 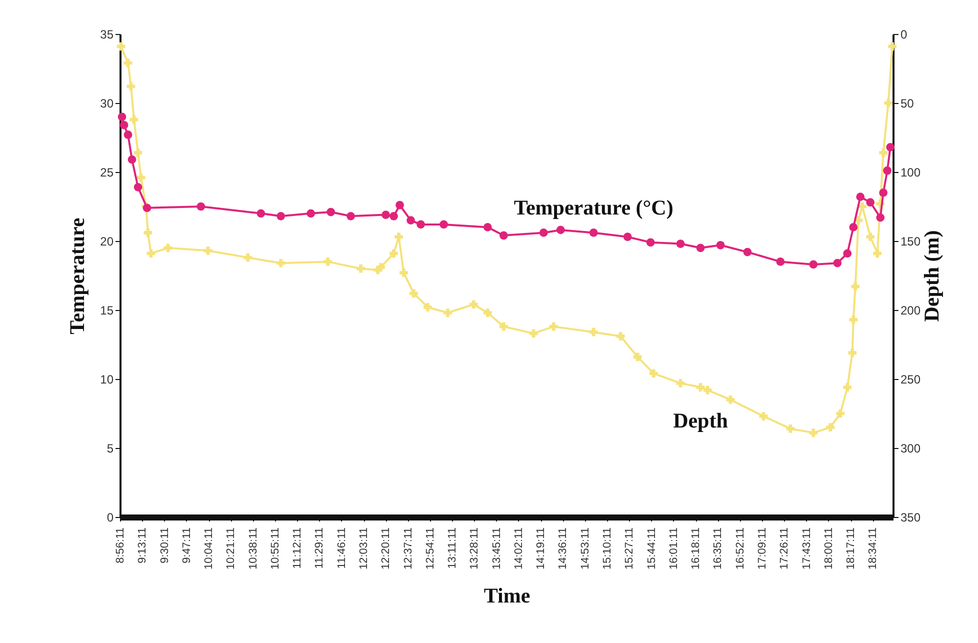 I want to click on x-tick-label: 9:13:11, so click(x=142, y=546).